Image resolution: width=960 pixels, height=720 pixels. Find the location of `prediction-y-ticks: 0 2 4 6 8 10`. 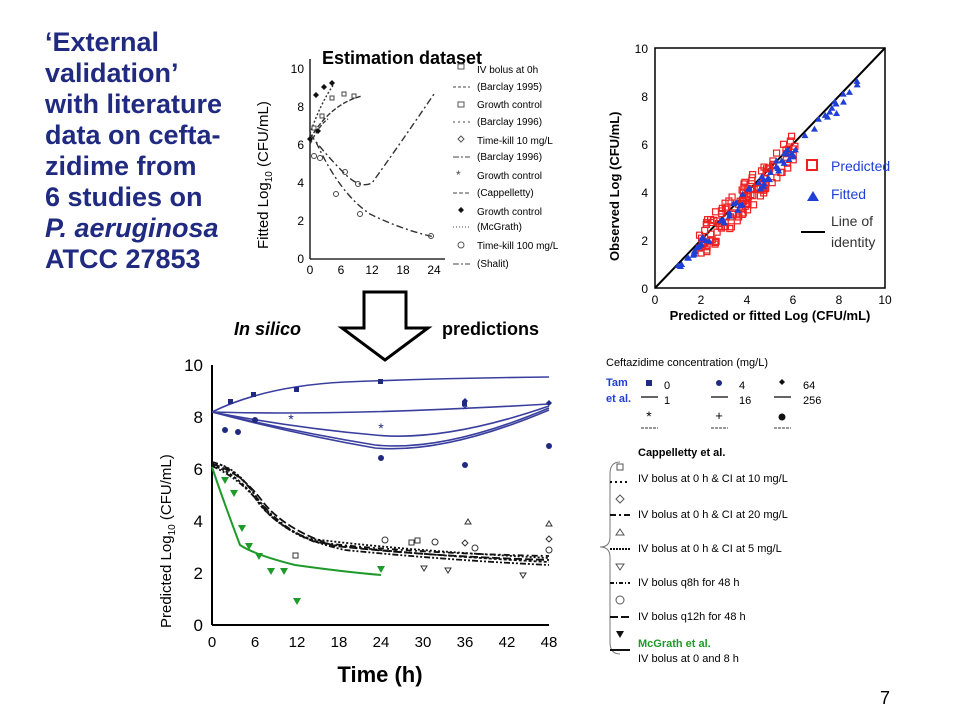

prediction-y-ticks: 0 2 4 6 8 10 is located at coordinates (193, 495).